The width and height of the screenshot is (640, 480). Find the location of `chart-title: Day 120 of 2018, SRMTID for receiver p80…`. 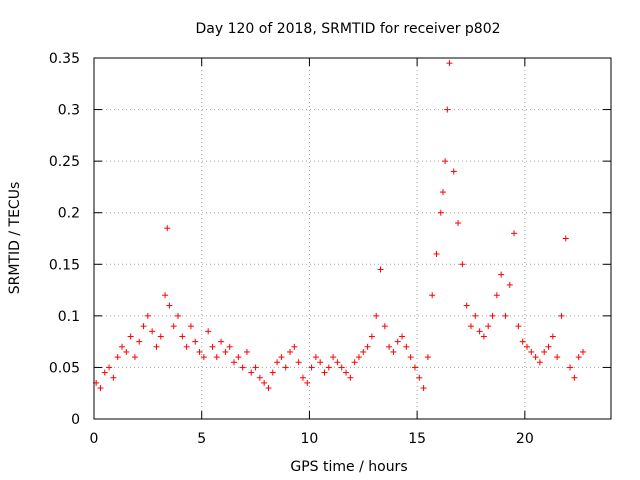

chart-title: Day 120 of 2018, SRMTID for receiver p80… is located at coordinates (347, 29).